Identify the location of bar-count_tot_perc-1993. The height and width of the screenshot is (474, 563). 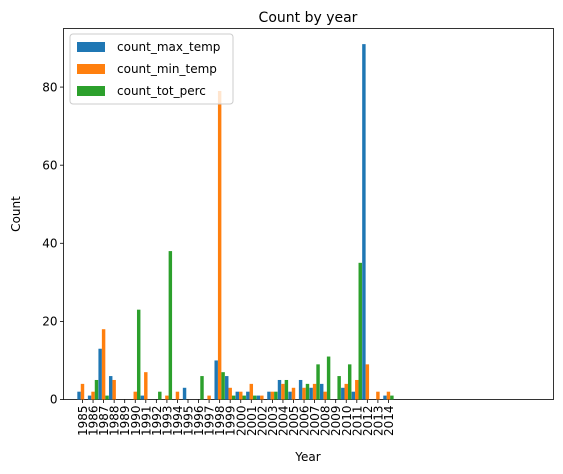
(170, 325).